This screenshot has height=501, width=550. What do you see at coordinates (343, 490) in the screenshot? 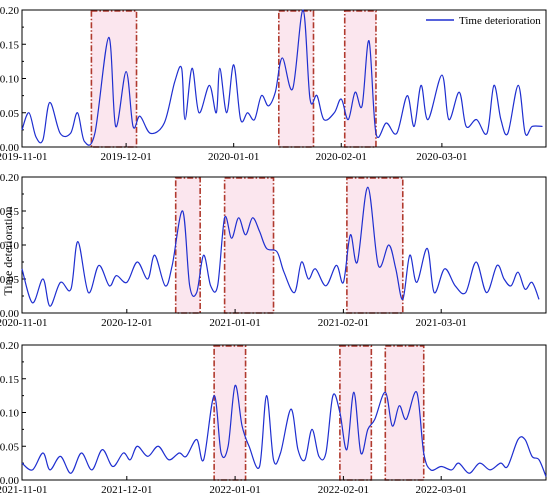
I see `x-tick-label: 2022-02-01` at bounding box center [343, 490].